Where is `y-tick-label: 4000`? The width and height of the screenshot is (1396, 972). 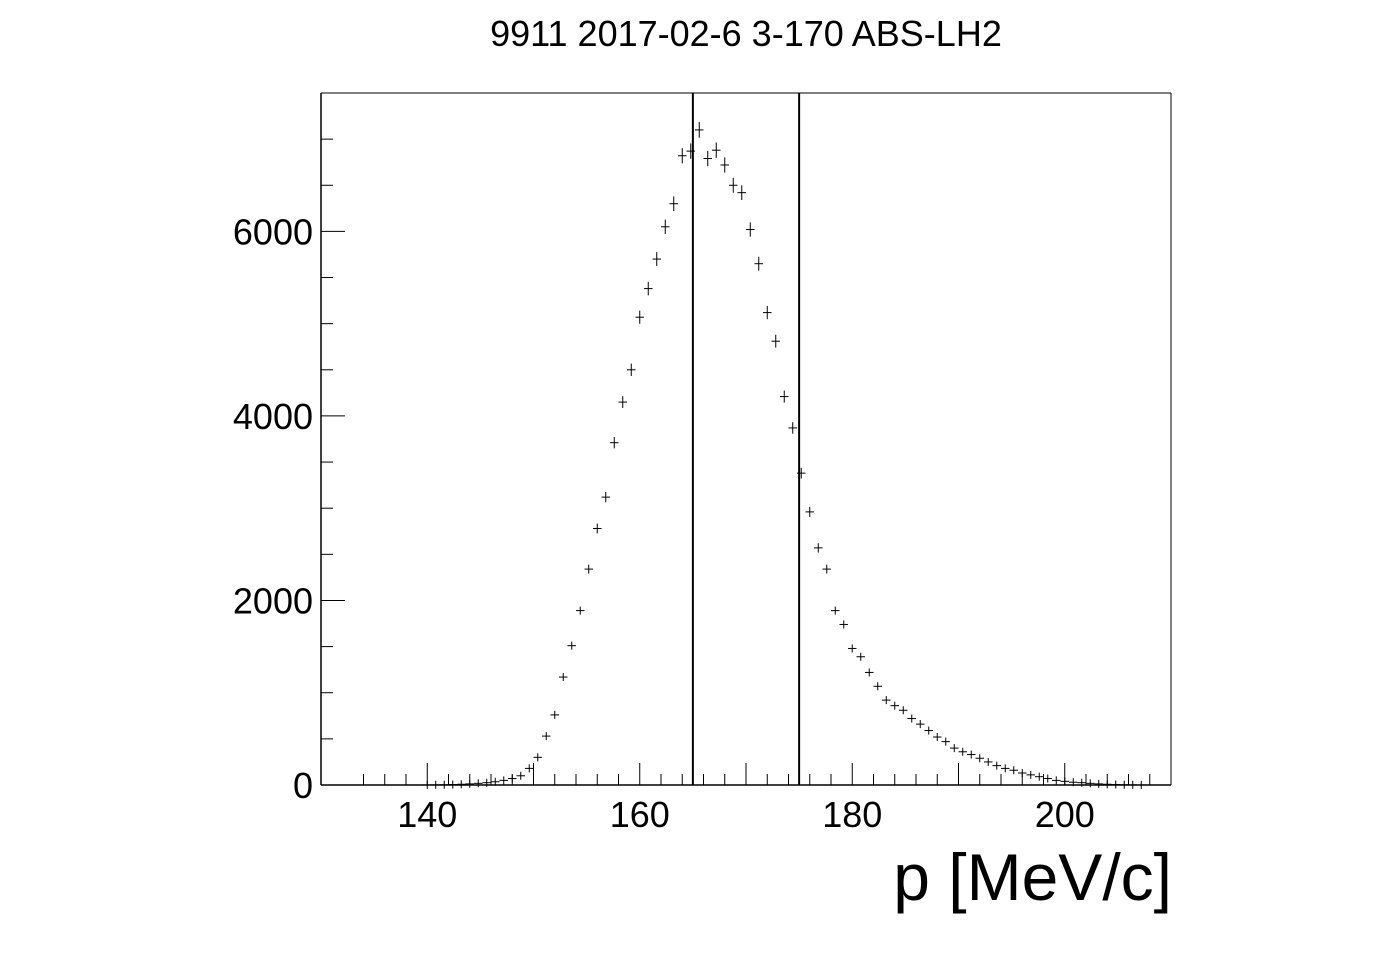
y-tick-label: 4000 is located at coordinates (273, 416).